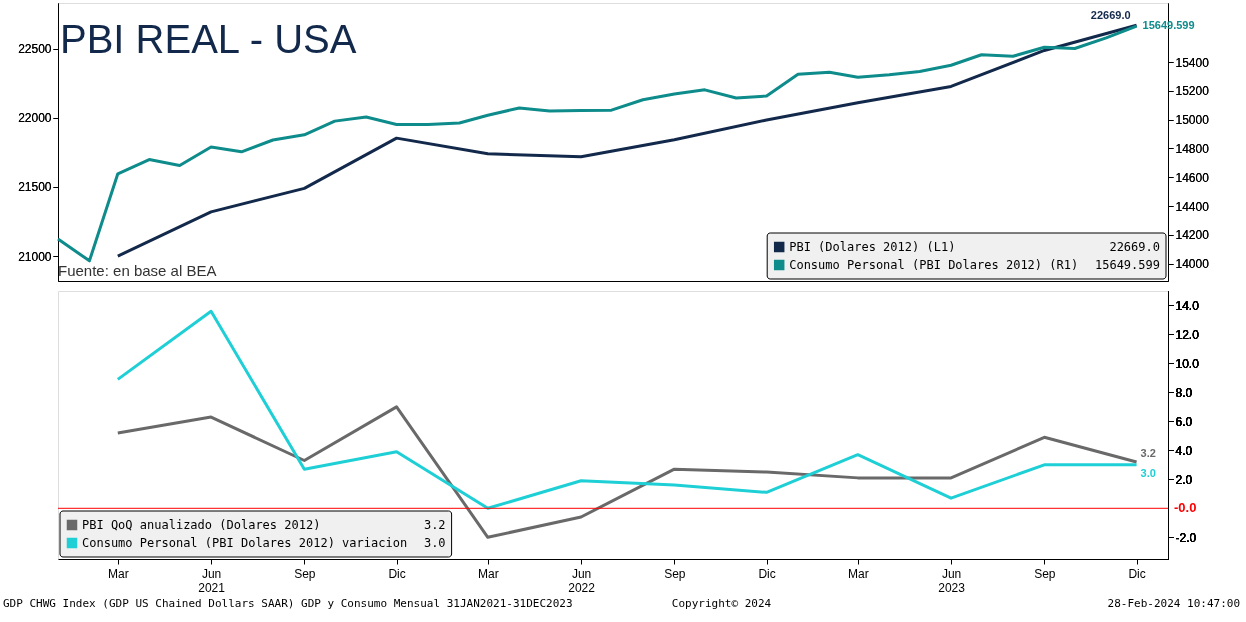  Describe the element at coordinates (1185, 508) in the screenshot. I see `ref-line-label: -0.0` at that location.